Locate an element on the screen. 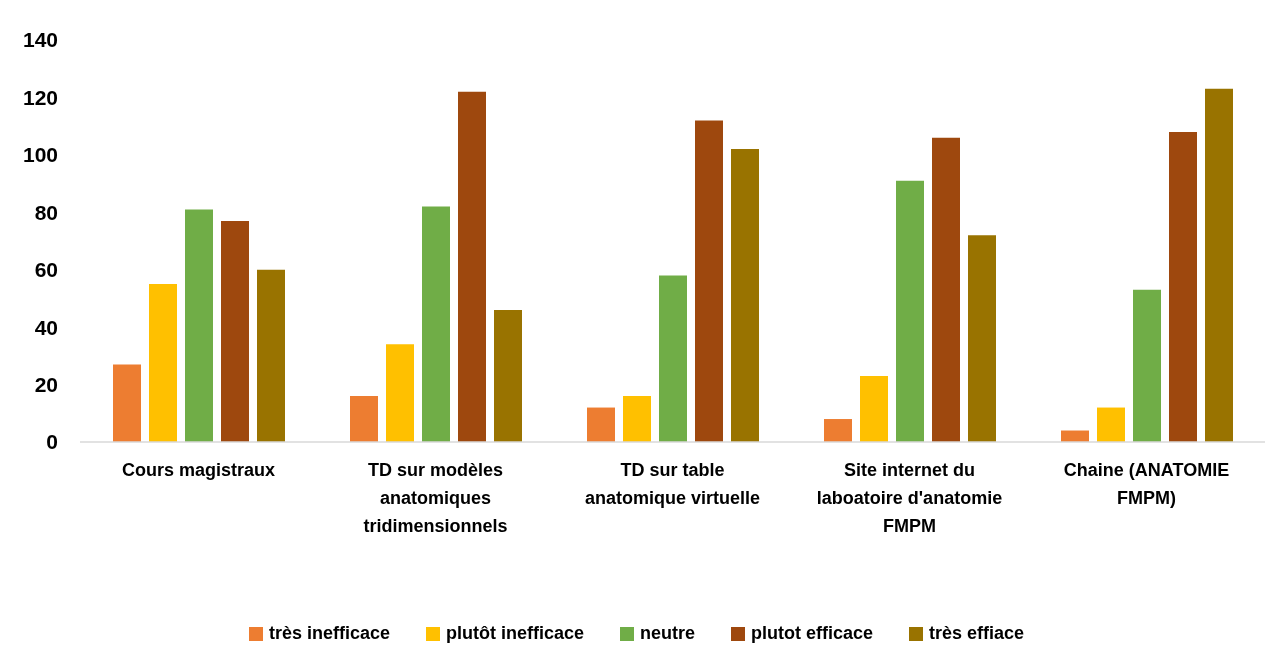 The height and width of the screenshot is (668, 1281). legend-label: très effiace is located at coordinates (977, 633).